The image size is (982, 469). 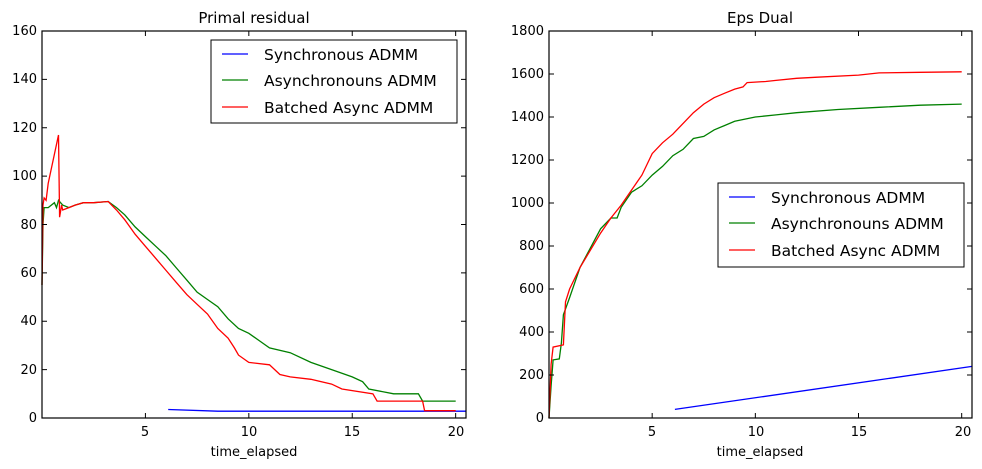 I want to click on y-tick-label: 200, so click(x=531, y=375).